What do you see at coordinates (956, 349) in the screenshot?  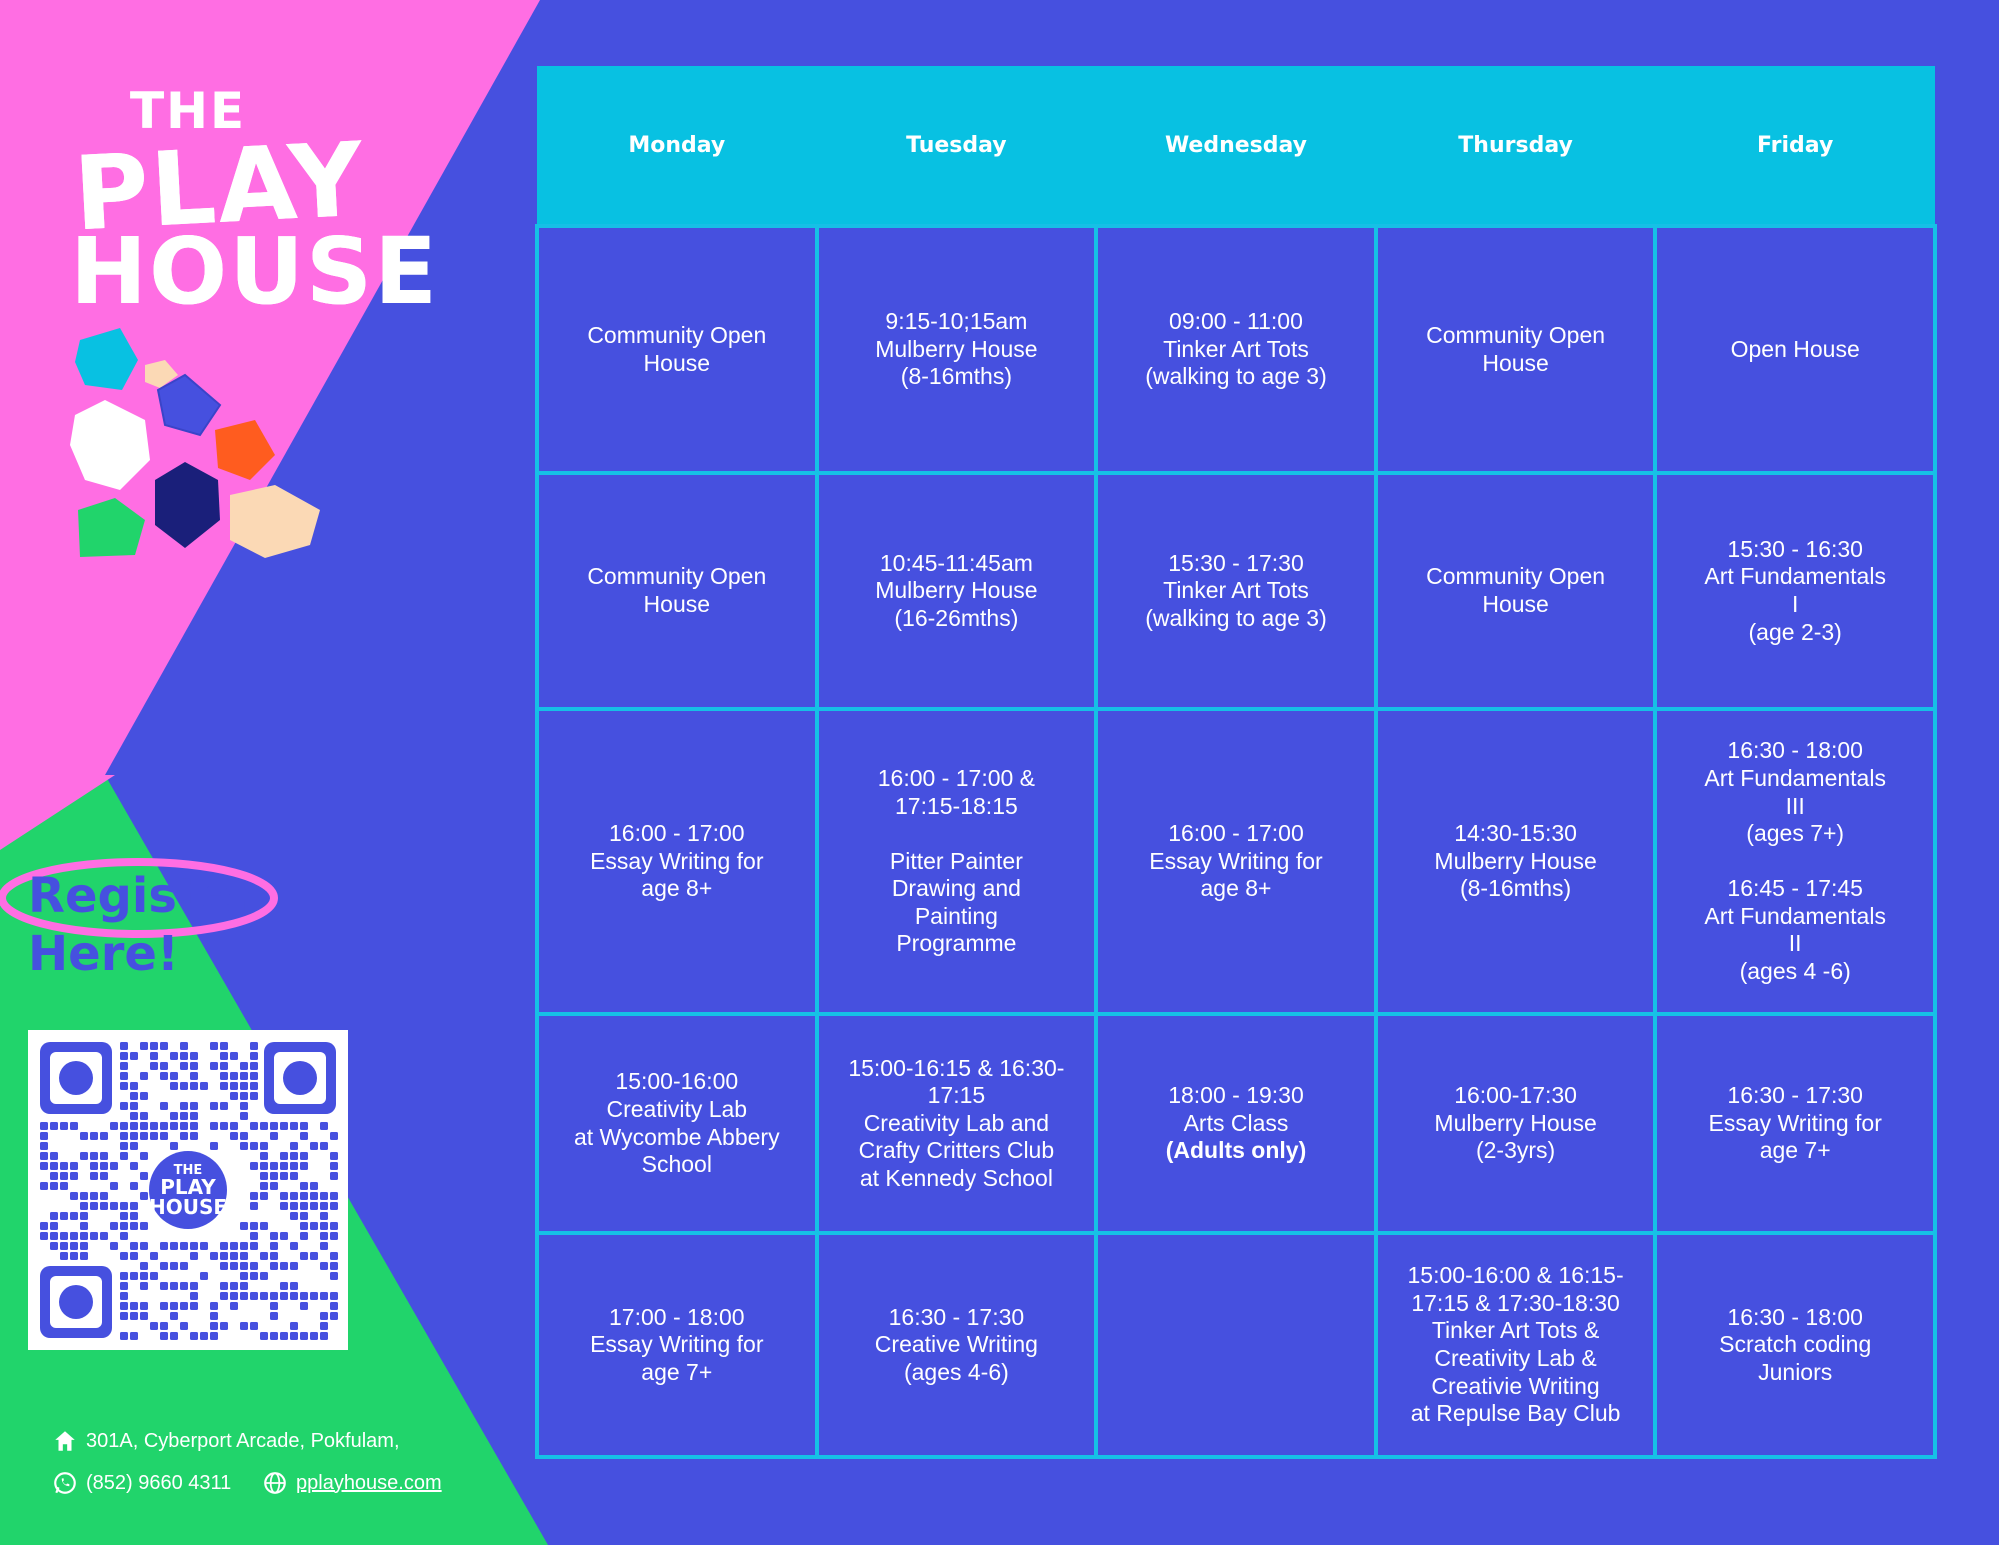 I see `class-cell: 9:15-10;15am Mulberry House (8-16mths)` at bounding box center [956, 349].